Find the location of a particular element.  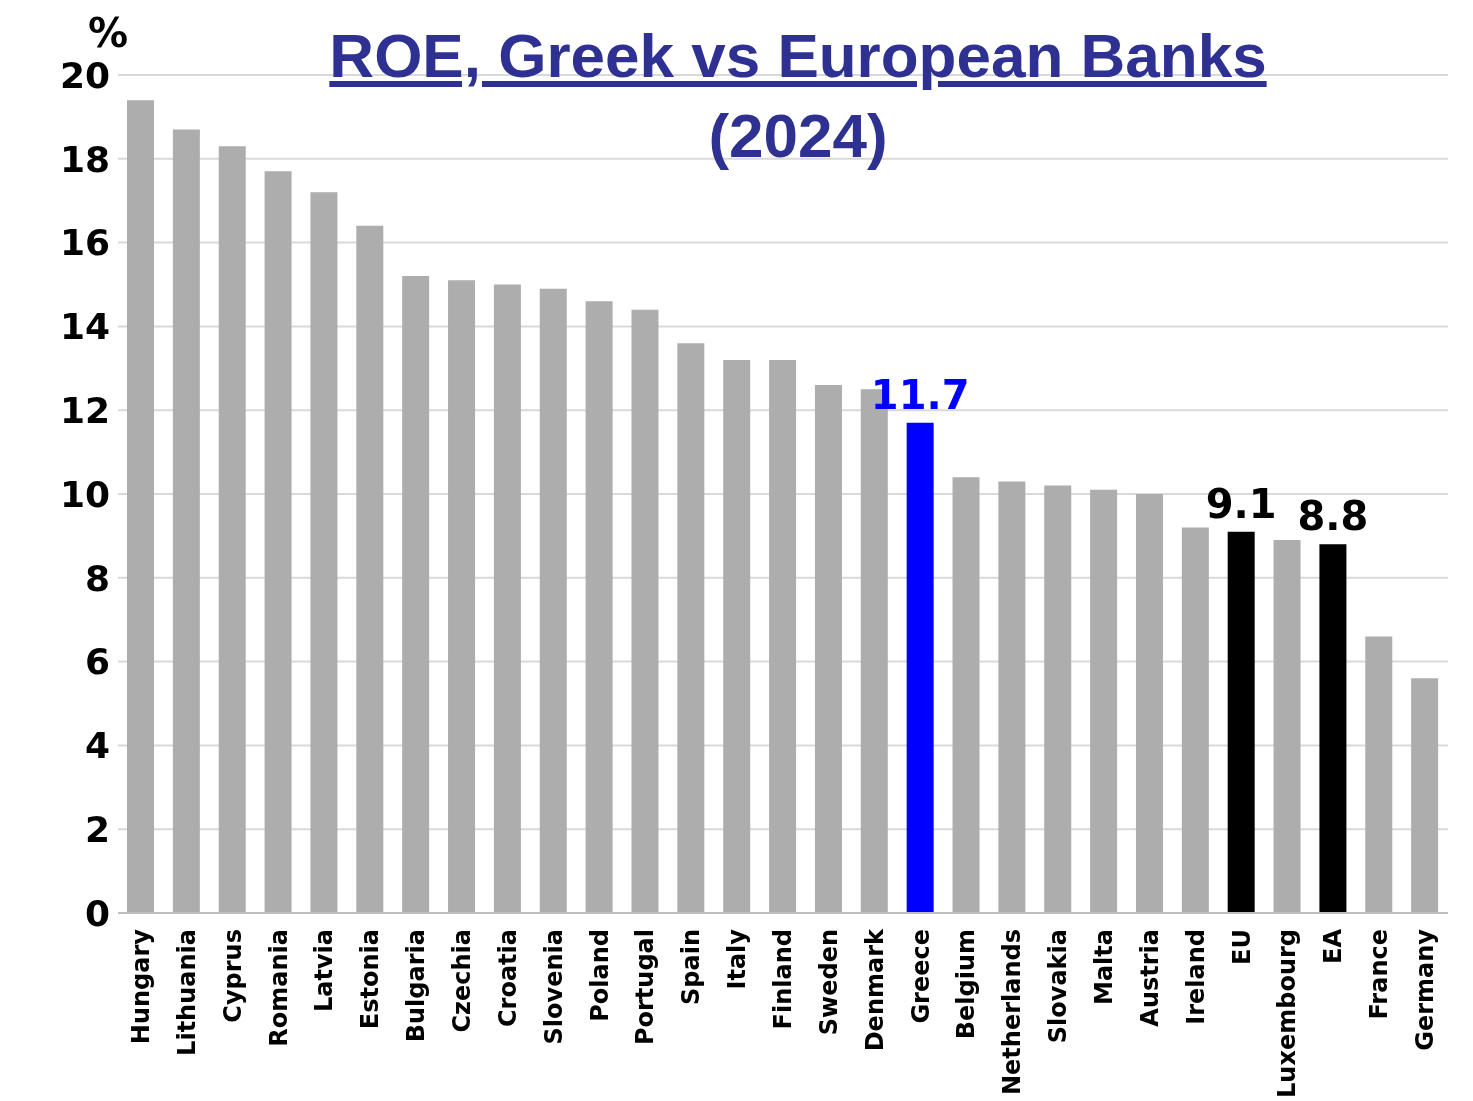

x-tick-label: Germany is located at coordinates (1425, 989).